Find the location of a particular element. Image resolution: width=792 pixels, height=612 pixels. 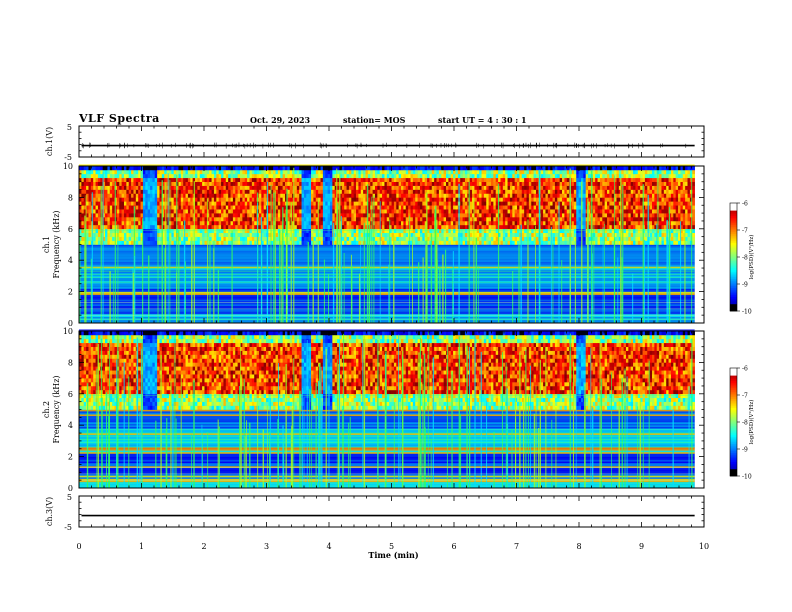

ch2-spectrogram-colorbar-tick: -7 is located at coordinates (745, 396).